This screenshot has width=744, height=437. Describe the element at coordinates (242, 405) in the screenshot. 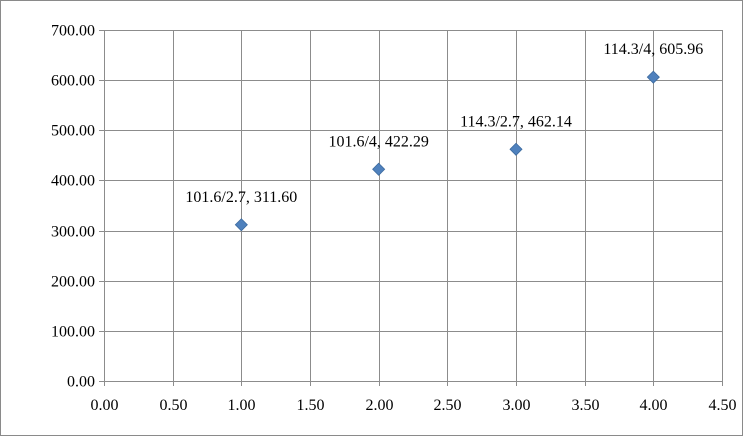

I see `x-tick-label: 1.00` at that location.